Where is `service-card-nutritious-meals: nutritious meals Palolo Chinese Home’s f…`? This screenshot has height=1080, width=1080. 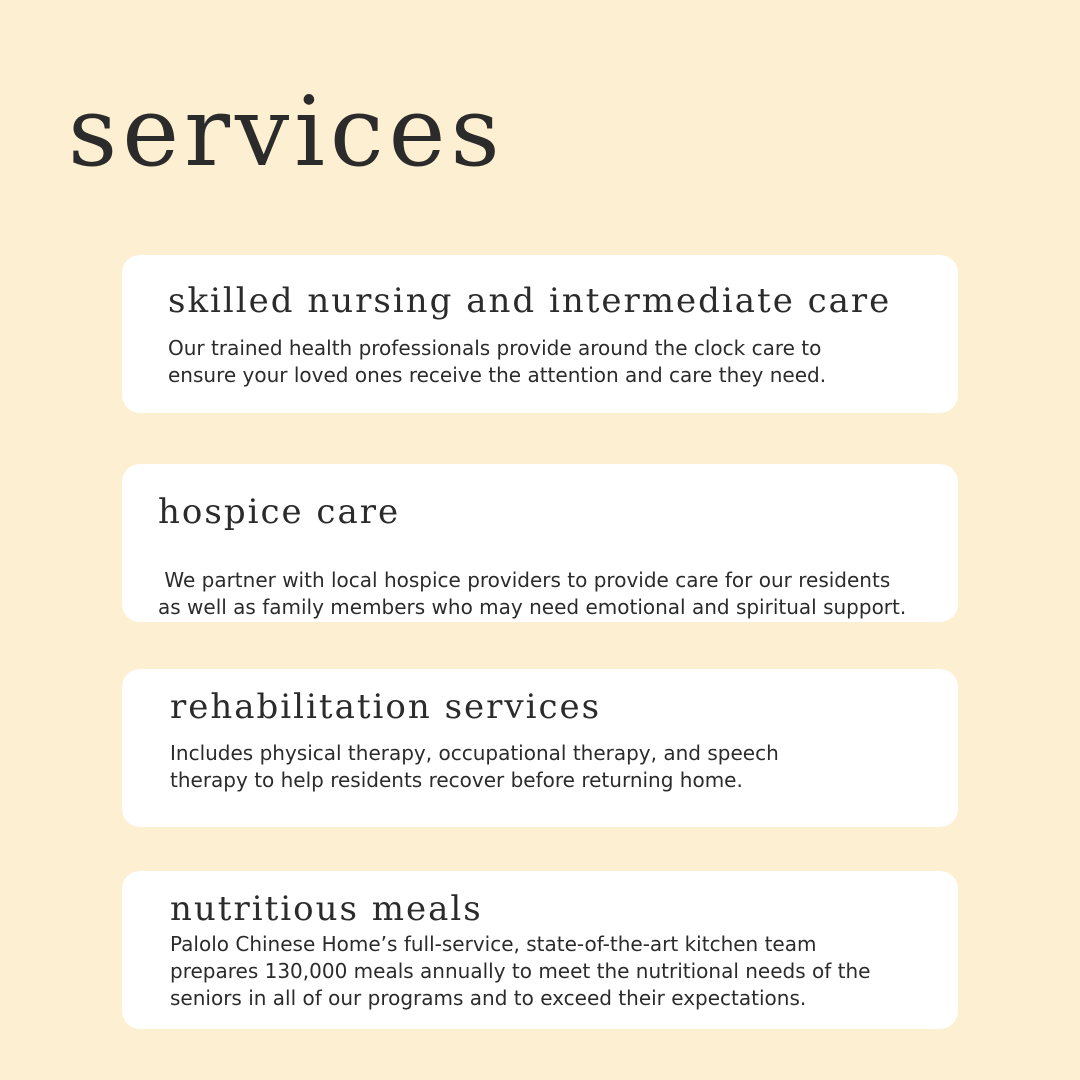
service-card-nutritious-meals: nutritious meals Palolo Chinese Home’s f… is located at coordinates (540, 950).